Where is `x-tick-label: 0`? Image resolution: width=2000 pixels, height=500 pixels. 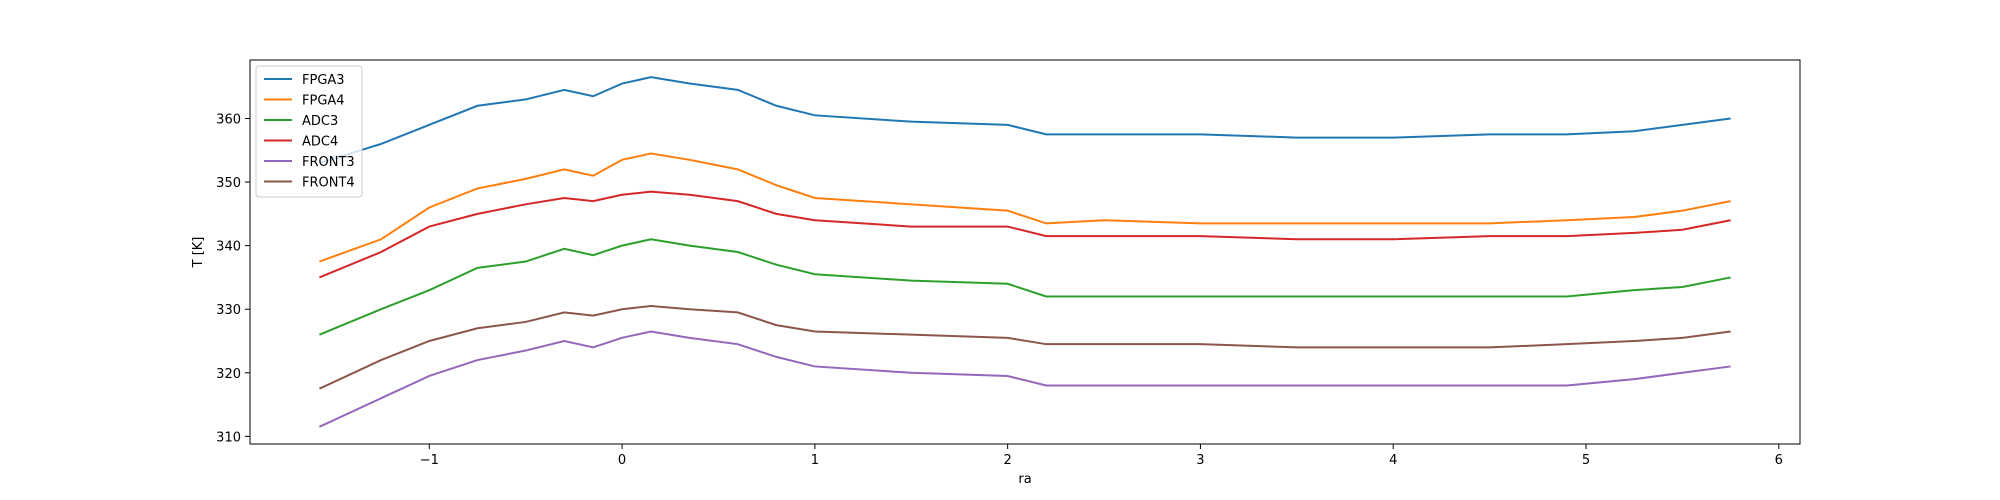
x-tick-label: 0 is located at coordinates (622, 460).